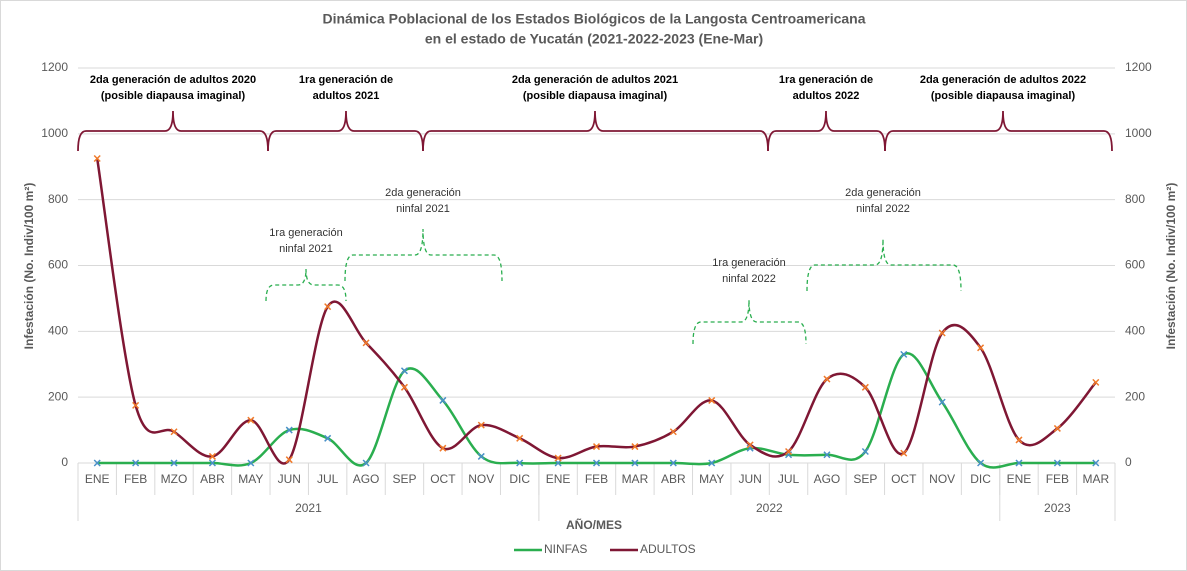 The height and width of the screenshot is (571, 1187). I want to click on x-axis-label: AÑO/MES, so click(594, 524).